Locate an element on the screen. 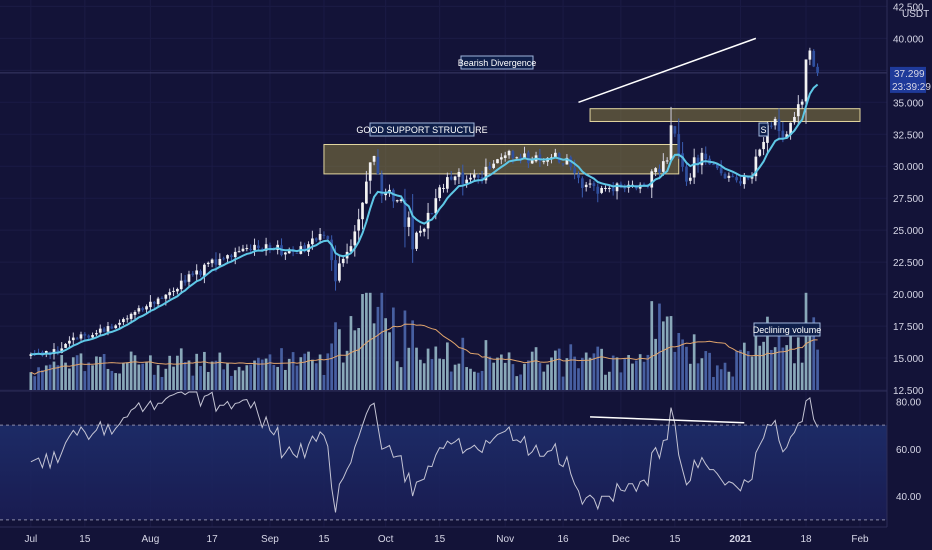  price-tick-label: 35.000 is located at coordinates (908, 103).